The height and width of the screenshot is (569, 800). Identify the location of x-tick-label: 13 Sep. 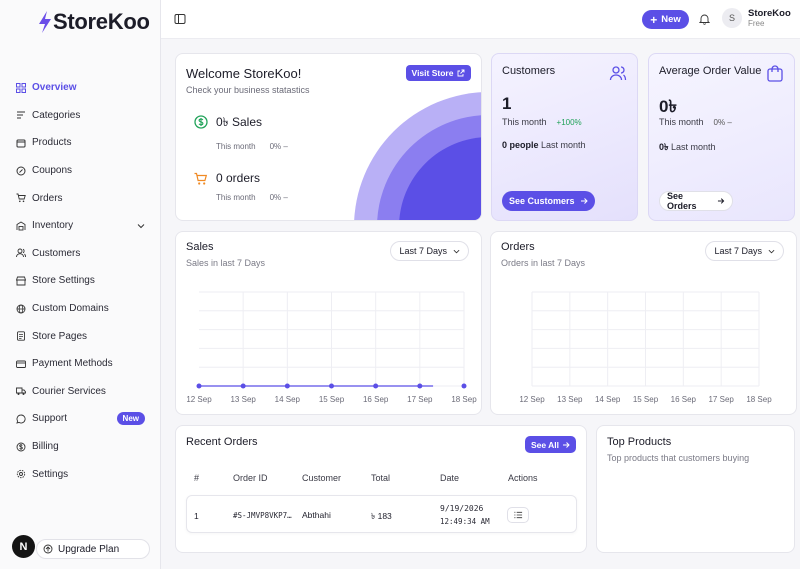
(570, 399).